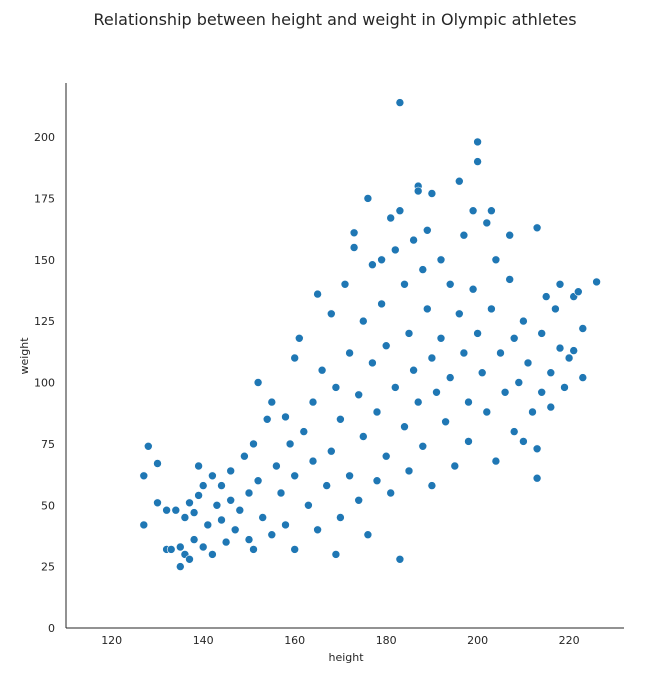 The image size is (658, 676). What do you see at coordinates (48, 567) in the screenshot?
I see `y-tick-label: 25` at bounding box center [48, 567].